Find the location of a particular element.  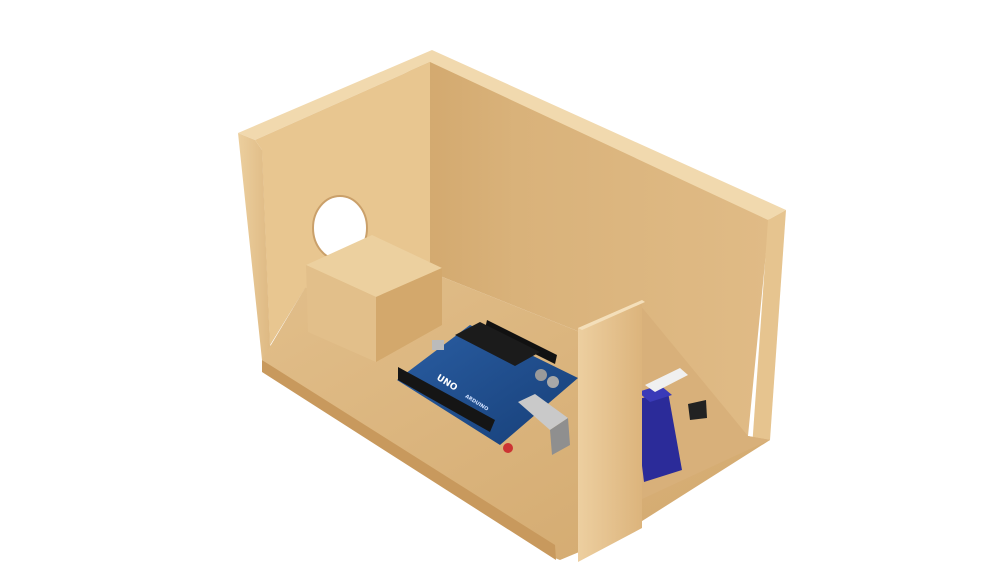

servo-connector is located at coordinates (697, 410).